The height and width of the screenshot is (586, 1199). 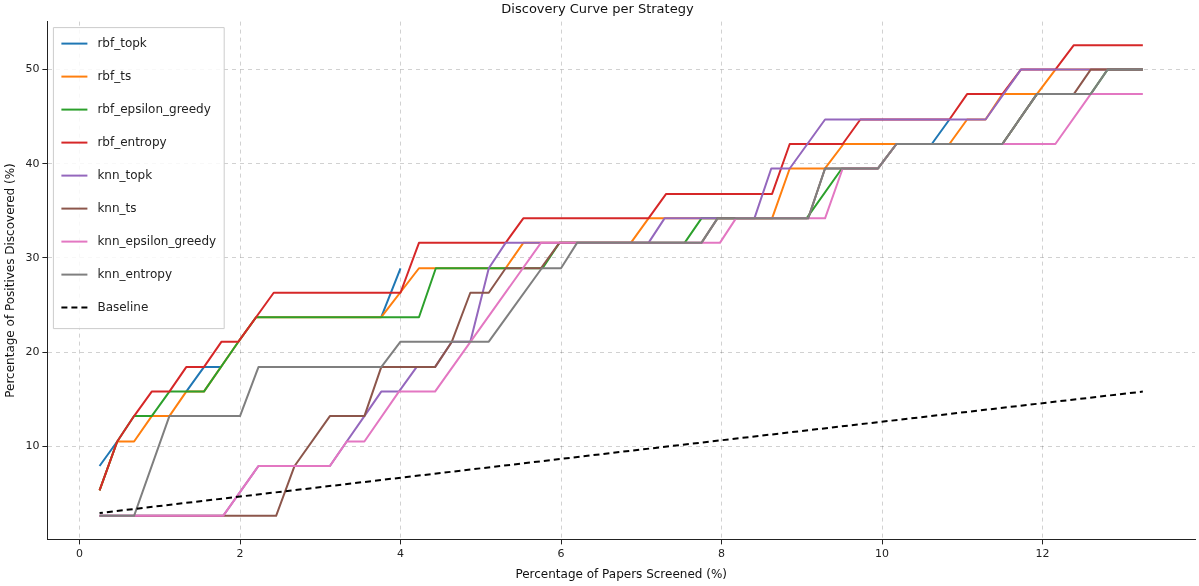 What do you see at coordinates (114, 75) in the screenshot?
I see `legend-label: rbf_ts` at bounding box center [114, 75].